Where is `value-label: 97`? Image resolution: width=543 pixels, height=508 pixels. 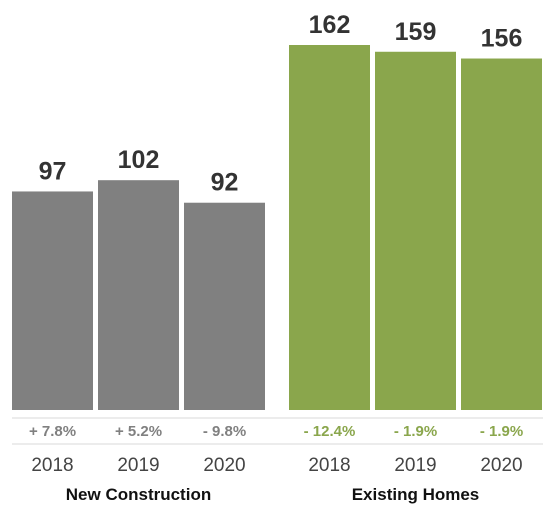 value-label: 97 is located at coordinates (53, 171).